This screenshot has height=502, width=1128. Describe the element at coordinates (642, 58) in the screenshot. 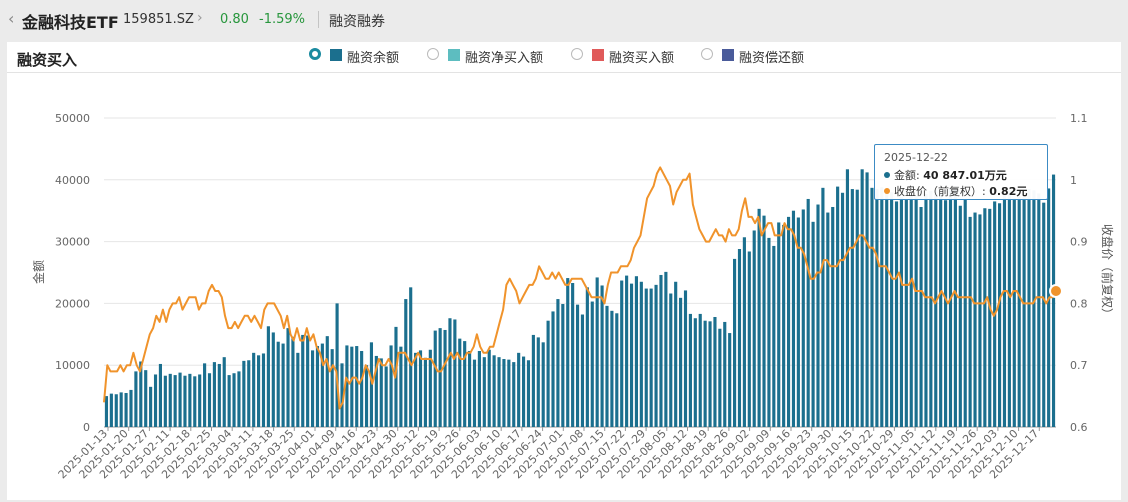

I see `legend-label: 融资买入额` at that location.